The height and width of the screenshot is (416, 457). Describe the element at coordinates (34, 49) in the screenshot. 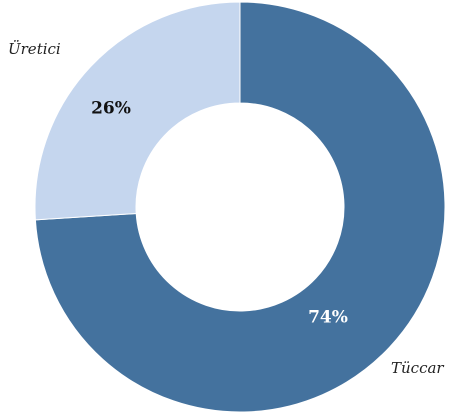

I see `slice-category-label: Üretici` at that location.